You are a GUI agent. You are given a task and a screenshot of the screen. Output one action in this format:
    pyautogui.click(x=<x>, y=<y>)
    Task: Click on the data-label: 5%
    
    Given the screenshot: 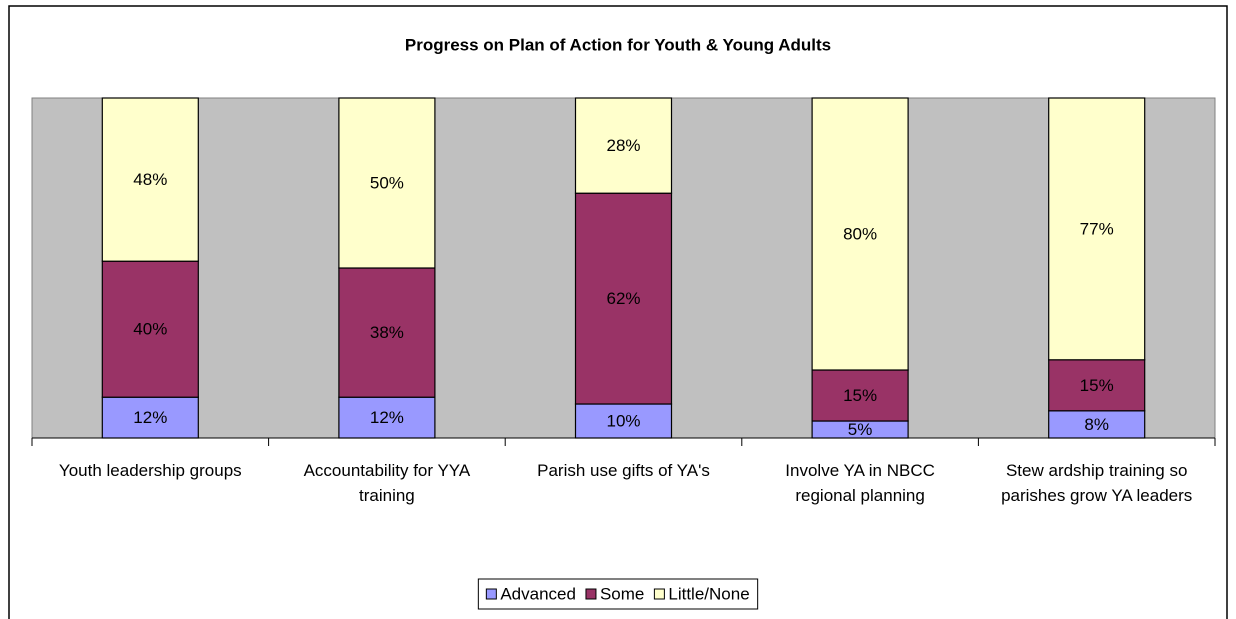 What is the action you would take?
    pyautogui.click(x=860, y=429)
    